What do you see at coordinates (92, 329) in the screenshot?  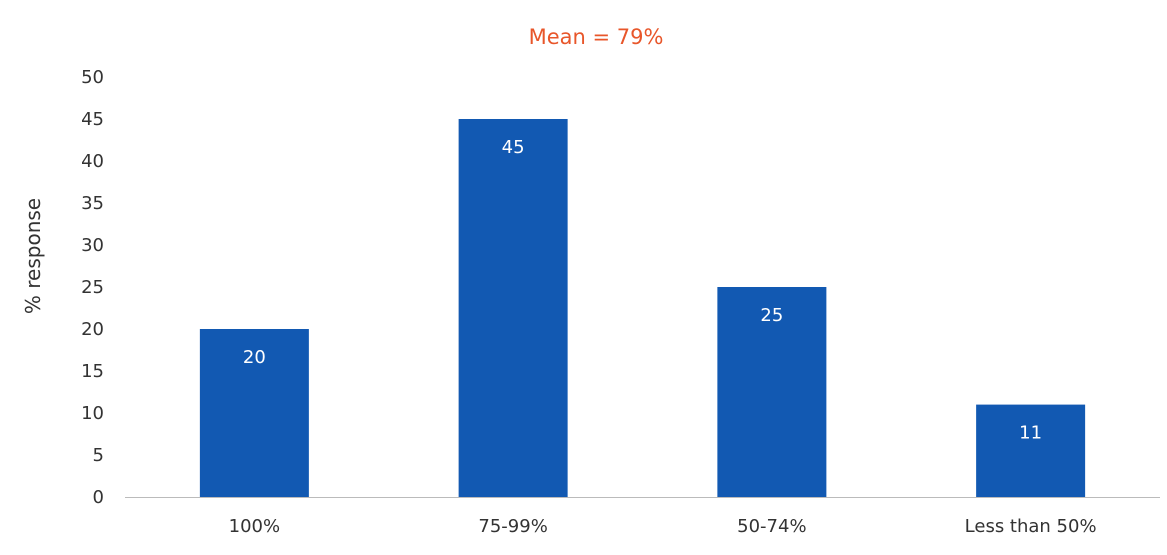 I see `y-tick-label: 20` at bounding box center [92, 329].